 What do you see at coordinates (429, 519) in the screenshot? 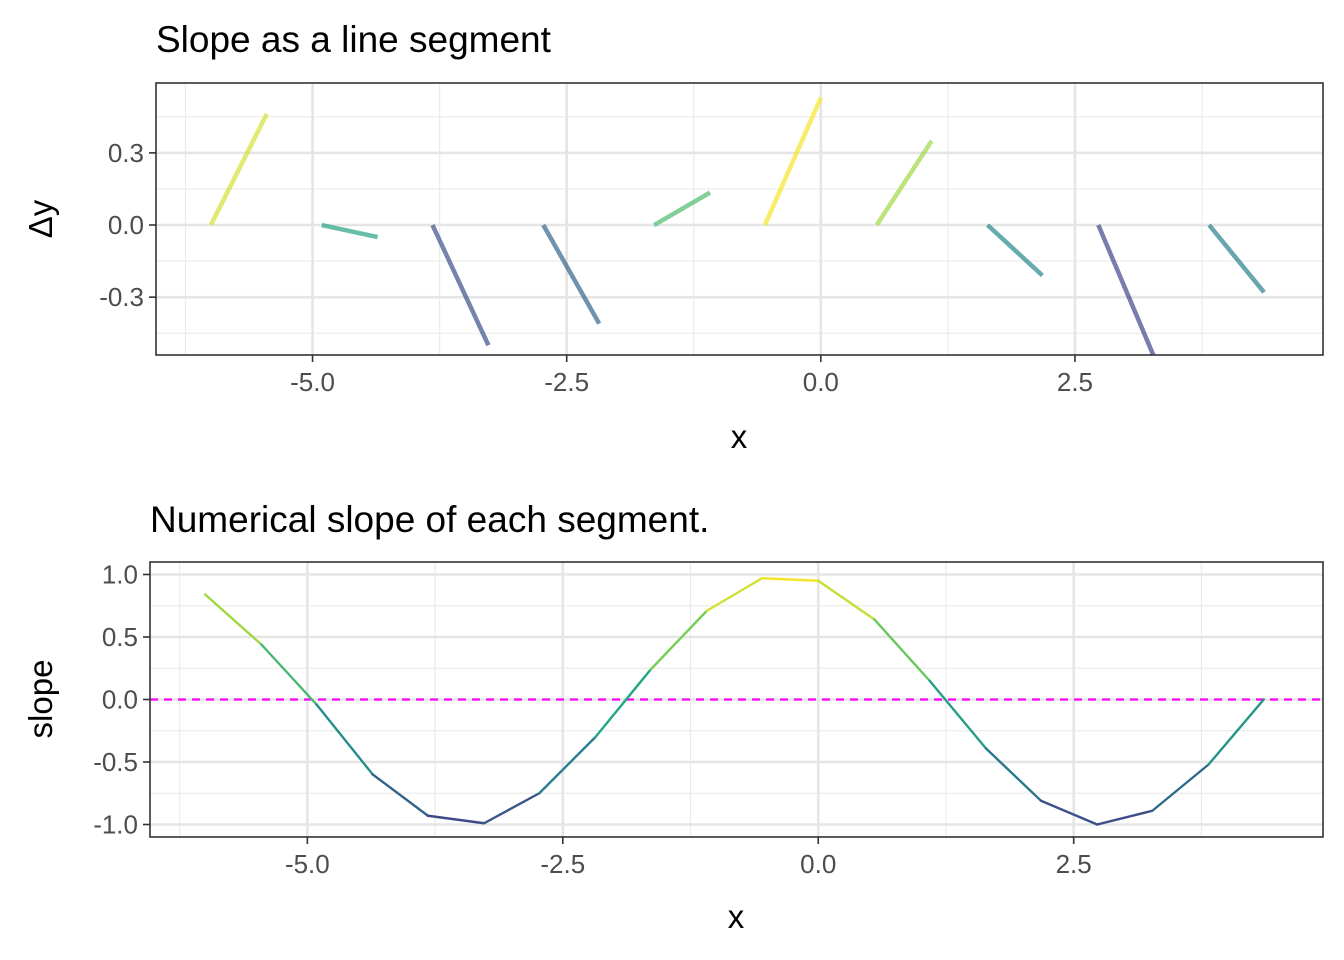
I see `chart-title: Numerical slope of each segment.` at bounding box center [429, 519].